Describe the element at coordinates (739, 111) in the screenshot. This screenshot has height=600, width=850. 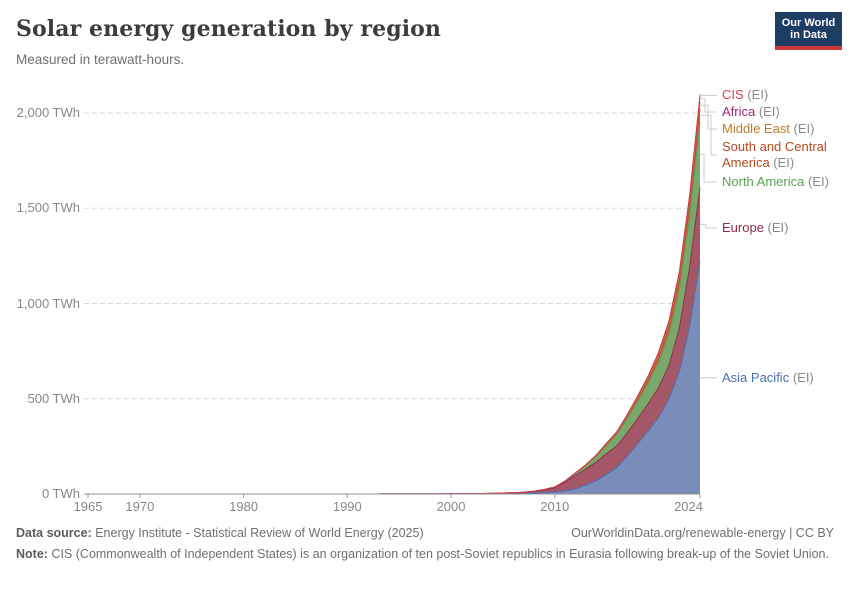
I see `legend-series-name: Africa` at that location.